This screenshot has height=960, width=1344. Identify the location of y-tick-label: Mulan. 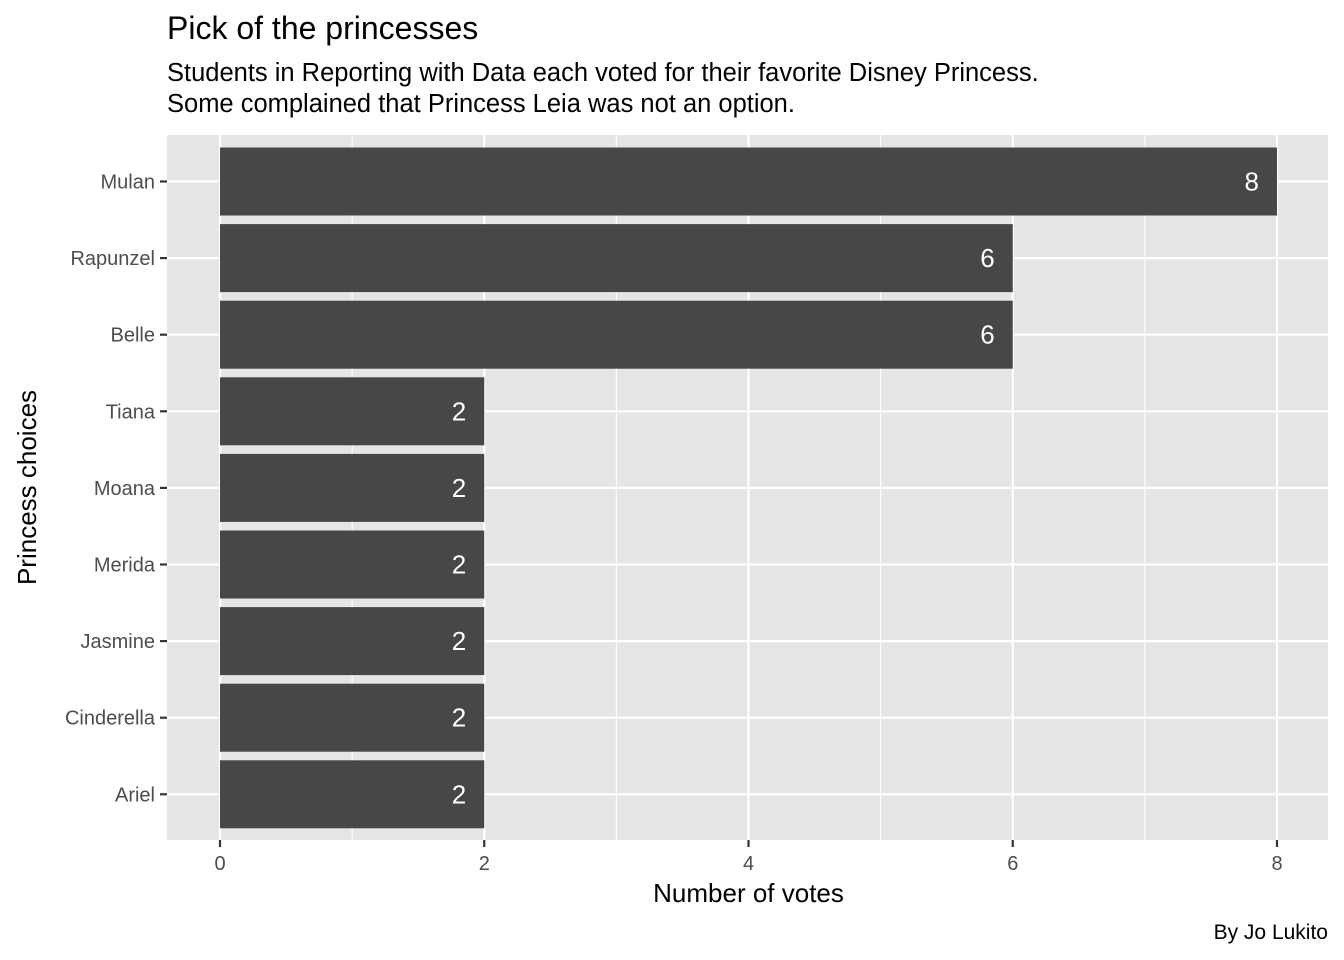
(128, 183).